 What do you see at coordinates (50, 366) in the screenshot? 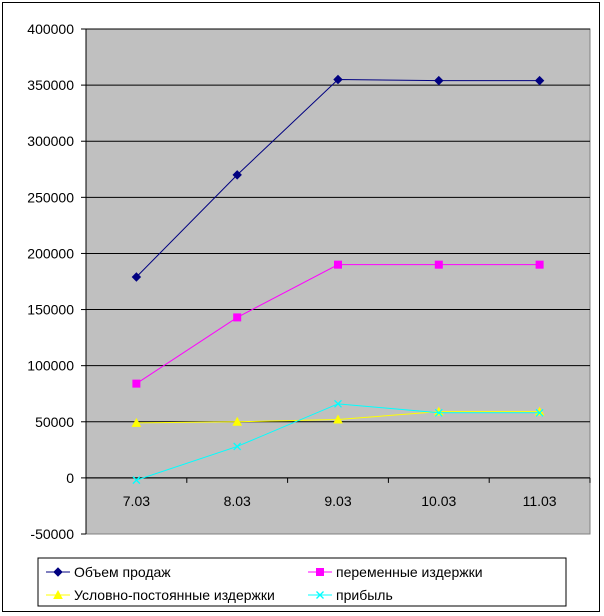
I see `y-tick-label: 100000` at bounding box center [50, 366].